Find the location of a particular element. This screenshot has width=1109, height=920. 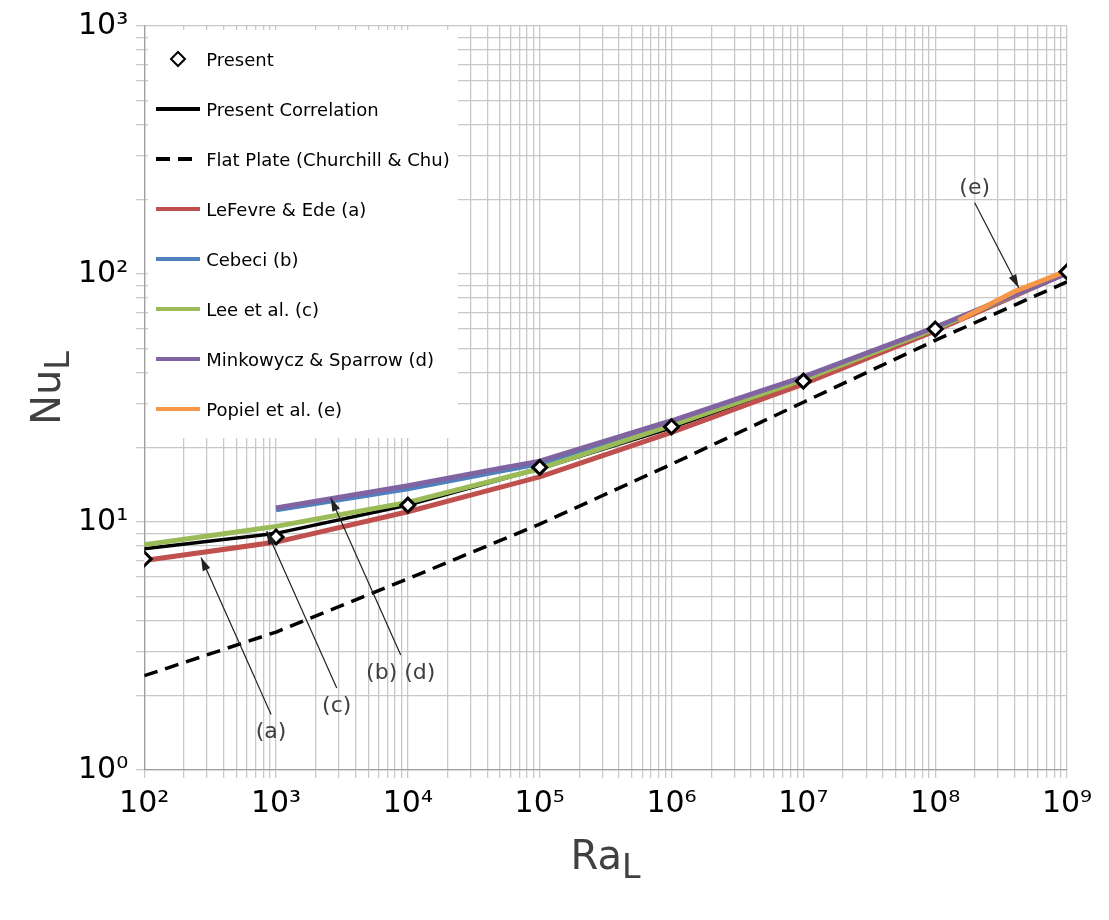

legend-label: Flat Plate (Churchill & Chu) is located at coordinates (328, 159).